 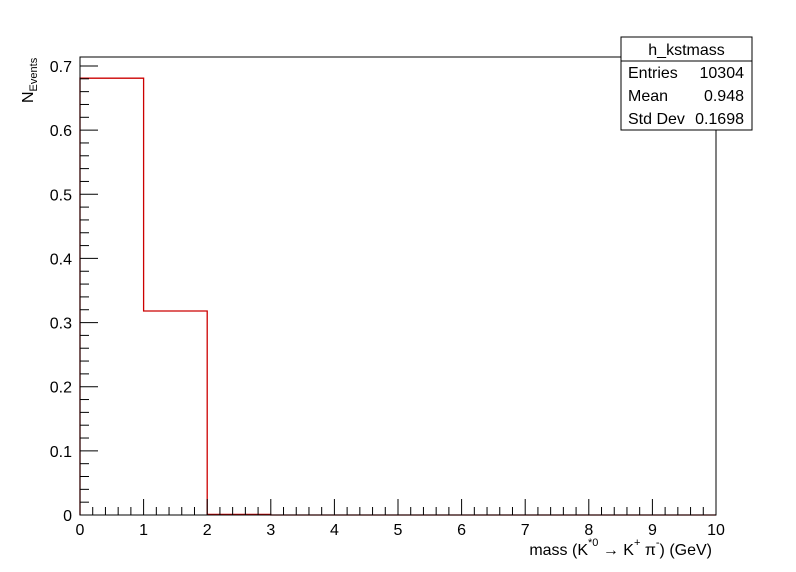 I want to click on stats-entries-value: 10304, so click(x=722, y=73).